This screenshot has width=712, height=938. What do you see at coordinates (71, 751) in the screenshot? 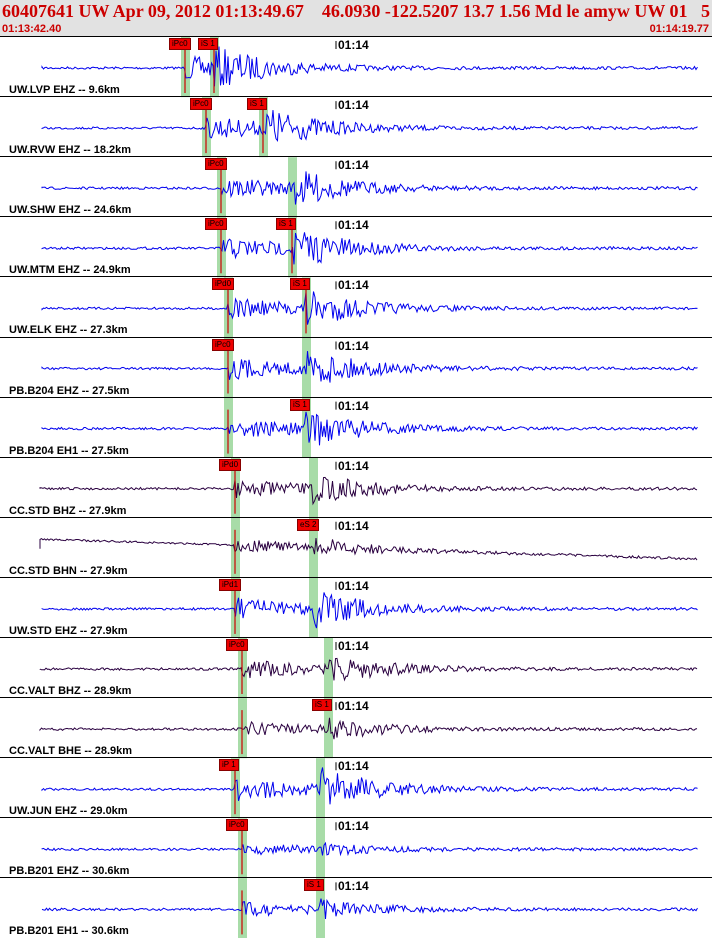
I see `station-label: CC.VALT BHE -- 28.9km` at bounding box center [71, 751].